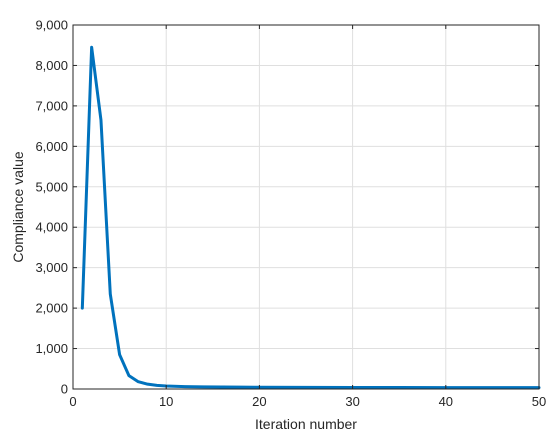 Image resolution: width=550 pixels, height=438 pixels. Describe the element at coordinates (166, 401) in the screenshot. I see `x-tick-label: 10` at that location.